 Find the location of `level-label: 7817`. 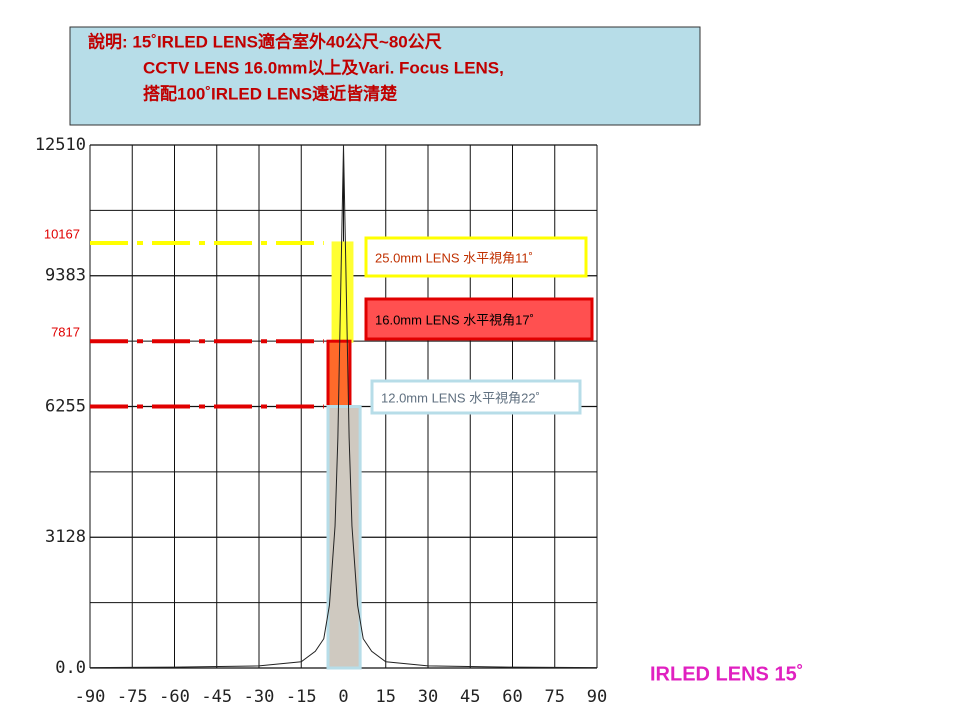

level-label: 7817 is located at coordinates (65, 332).